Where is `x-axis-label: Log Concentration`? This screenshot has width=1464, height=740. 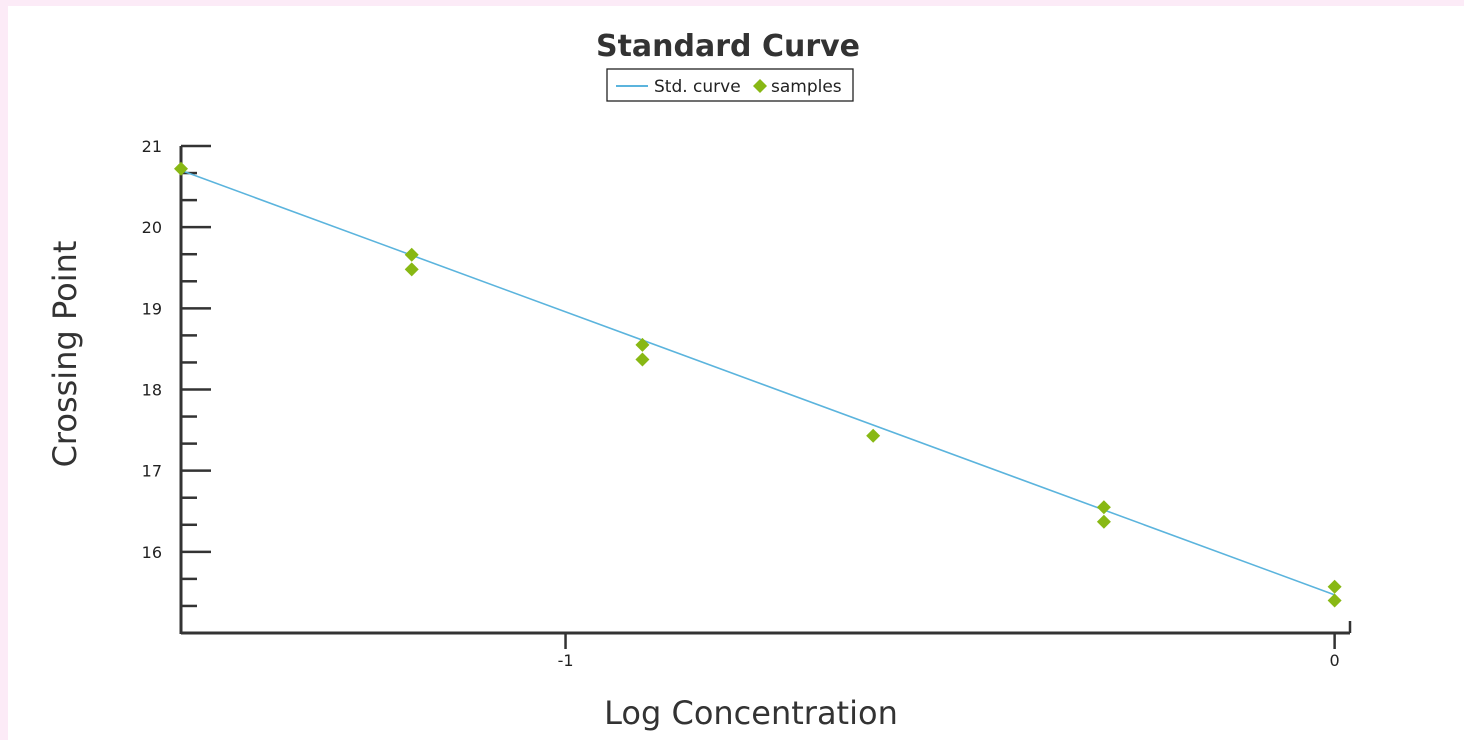
x-axis-label: Log Concentration is located at coordinates (751, 713).